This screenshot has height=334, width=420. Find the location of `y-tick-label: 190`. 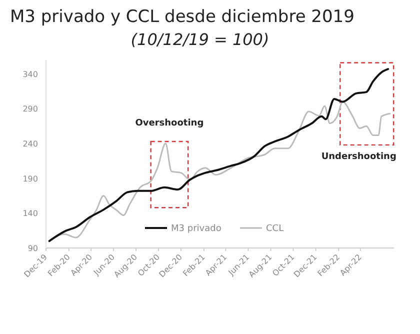

y-tick-label: 190 is located at coordinates (30, 179).